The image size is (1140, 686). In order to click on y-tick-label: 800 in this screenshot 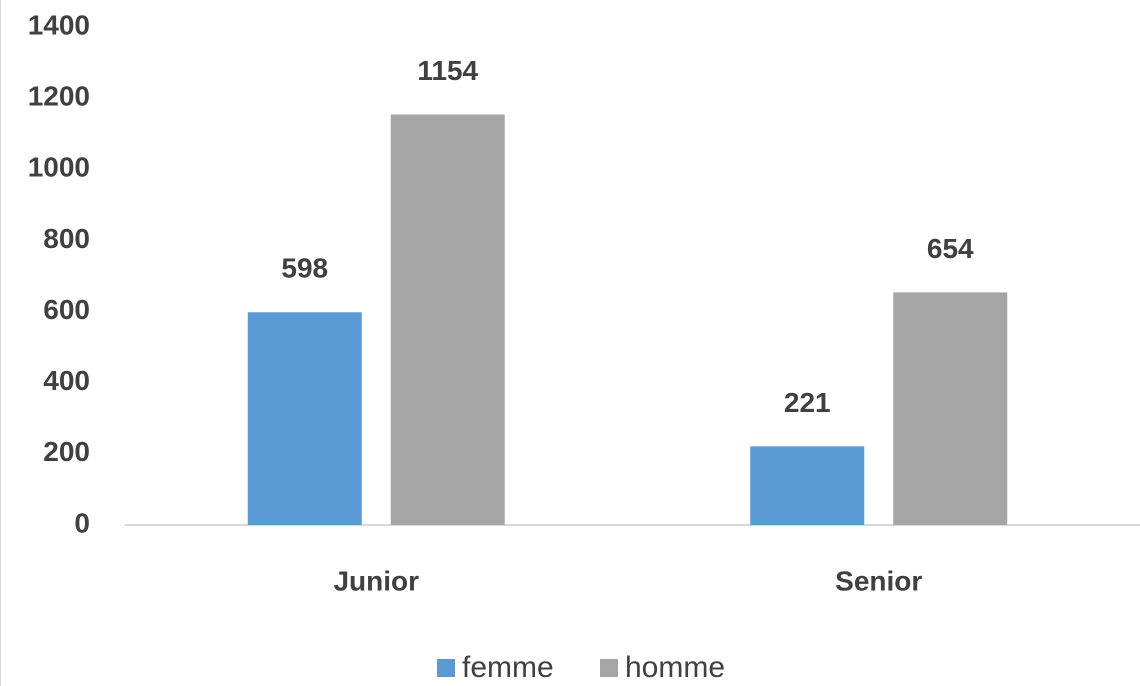, I will do `click(66, 238)`.